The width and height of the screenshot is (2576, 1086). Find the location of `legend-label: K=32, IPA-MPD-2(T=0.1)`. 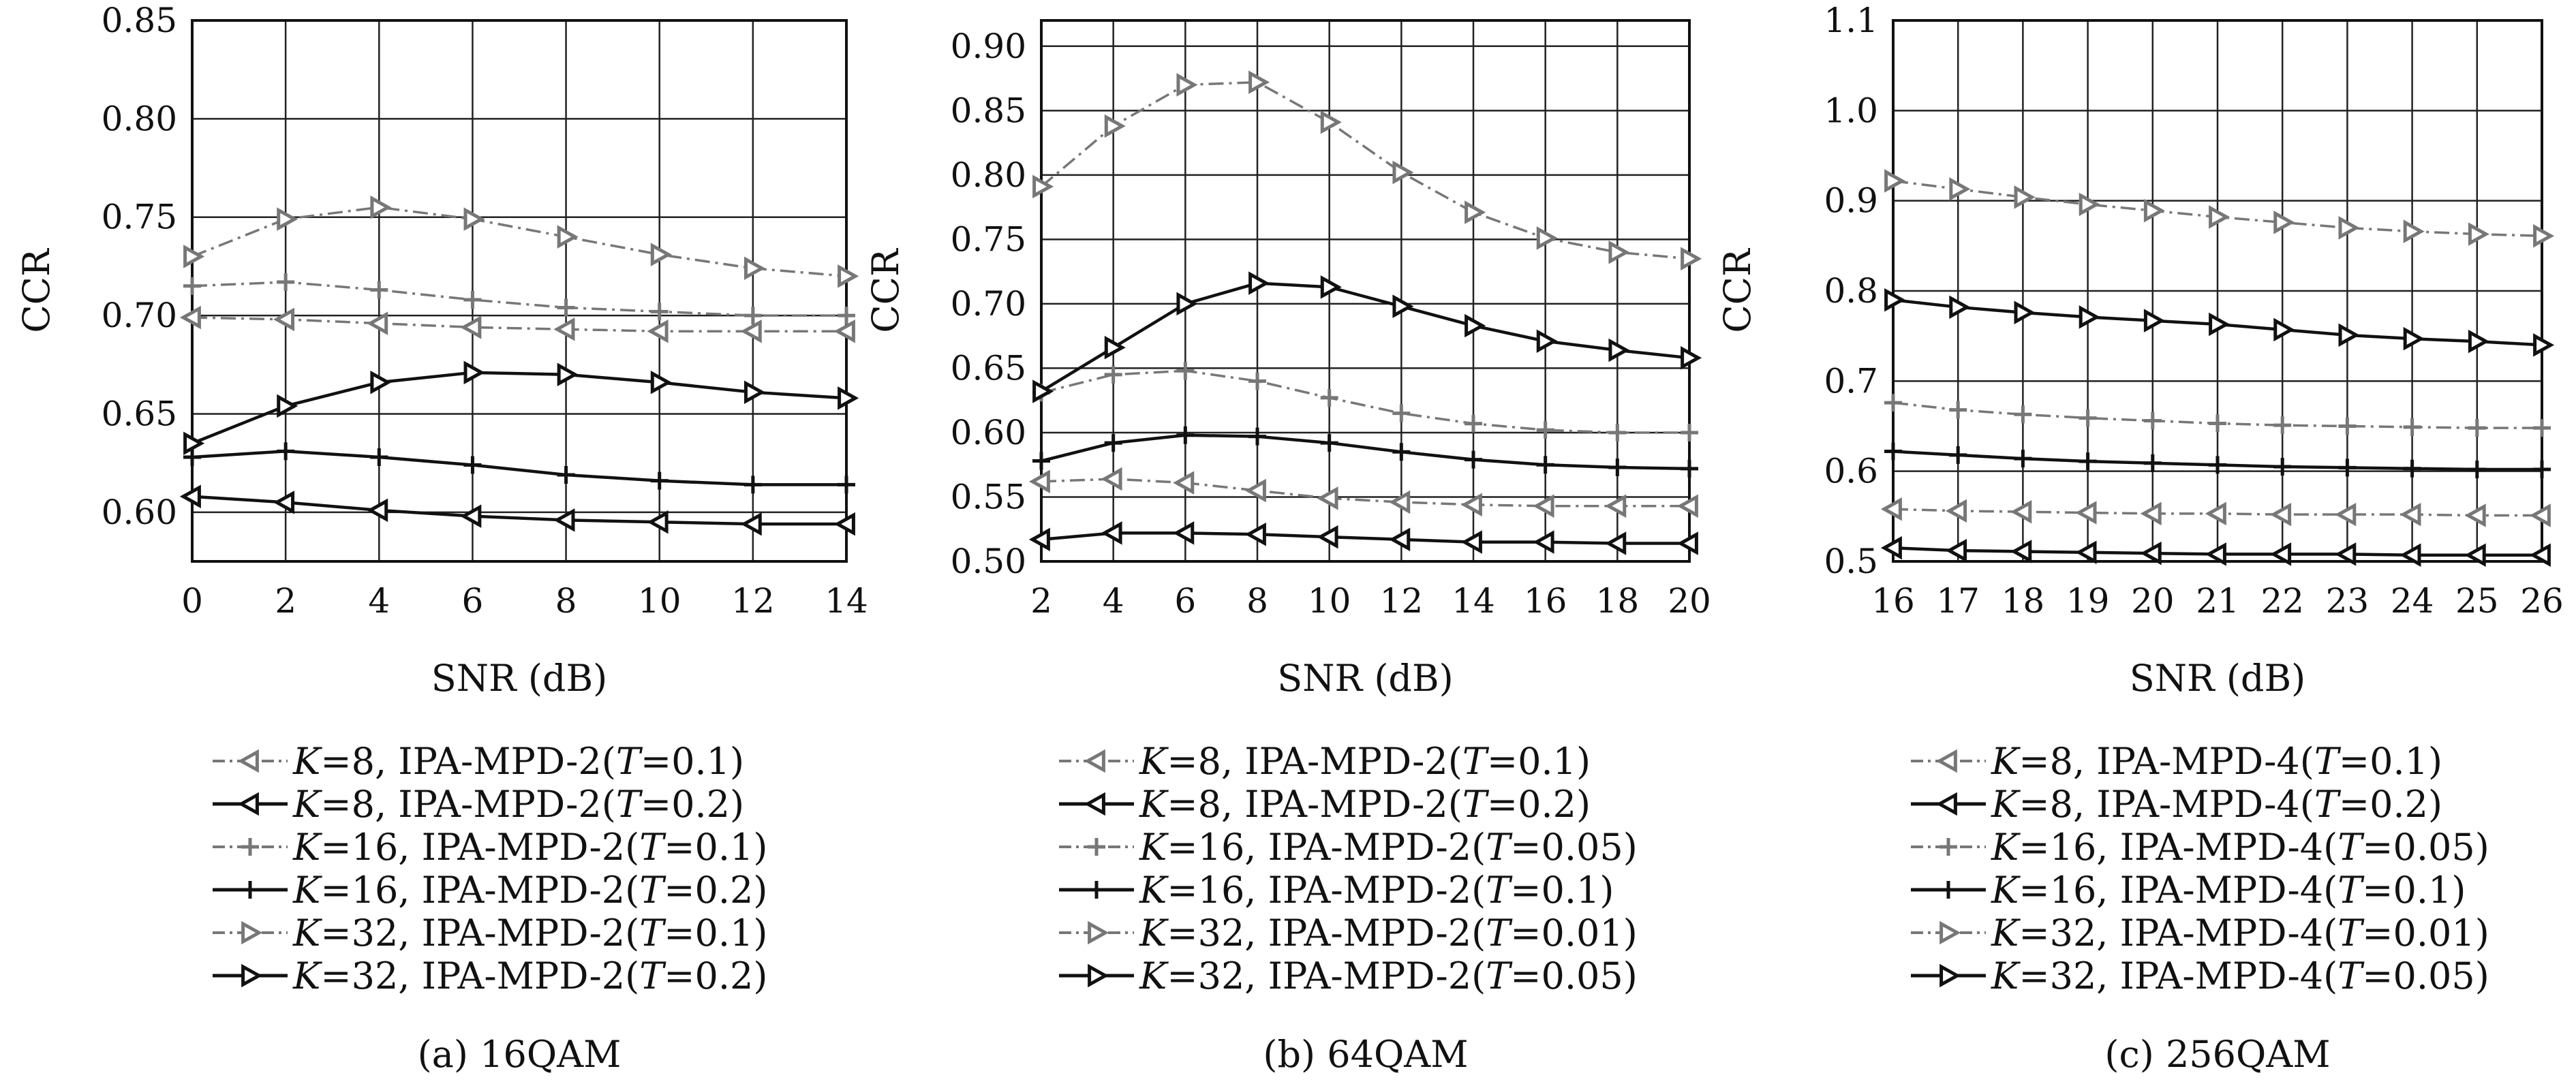

legend-label: K=32, IPA-MPD-2(T=0.1) is located at coordinates (529, 933).